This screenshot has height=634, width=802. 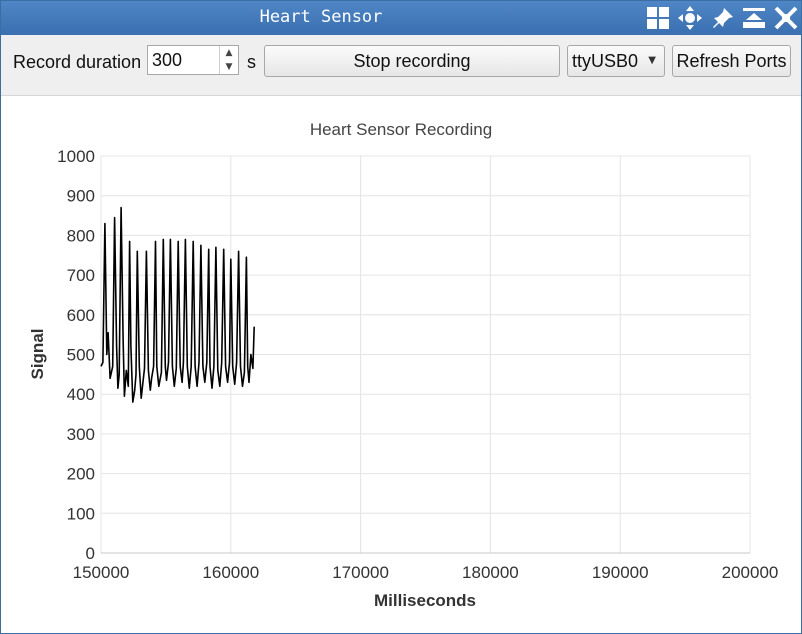 What do you see at coordinates (229, 53) in the screenshot?
I see `spin-up-icon: ▲` at bounding box center [229, 53].